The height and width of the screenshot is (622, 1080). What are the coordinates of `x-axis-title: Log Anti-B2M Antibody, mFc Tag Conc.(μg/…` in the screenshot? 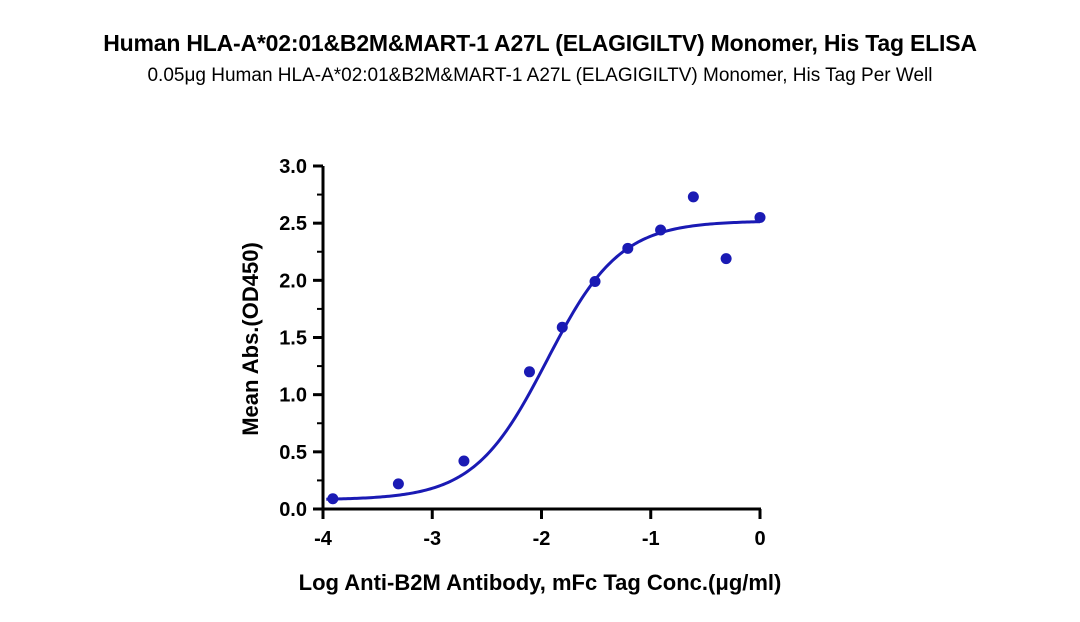 It's located at (540, 582).